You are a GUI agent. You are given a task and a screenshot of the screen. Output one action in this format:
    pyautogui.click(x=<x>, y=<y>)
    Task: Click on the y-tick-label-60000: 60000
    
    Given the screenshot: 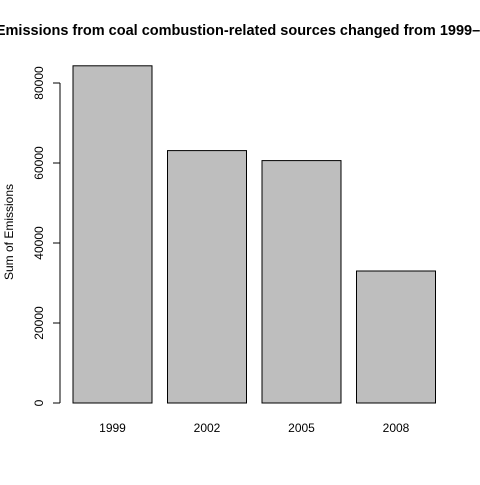 What is the action you would take?
    pyautogui.click(x=39, y=163)
    